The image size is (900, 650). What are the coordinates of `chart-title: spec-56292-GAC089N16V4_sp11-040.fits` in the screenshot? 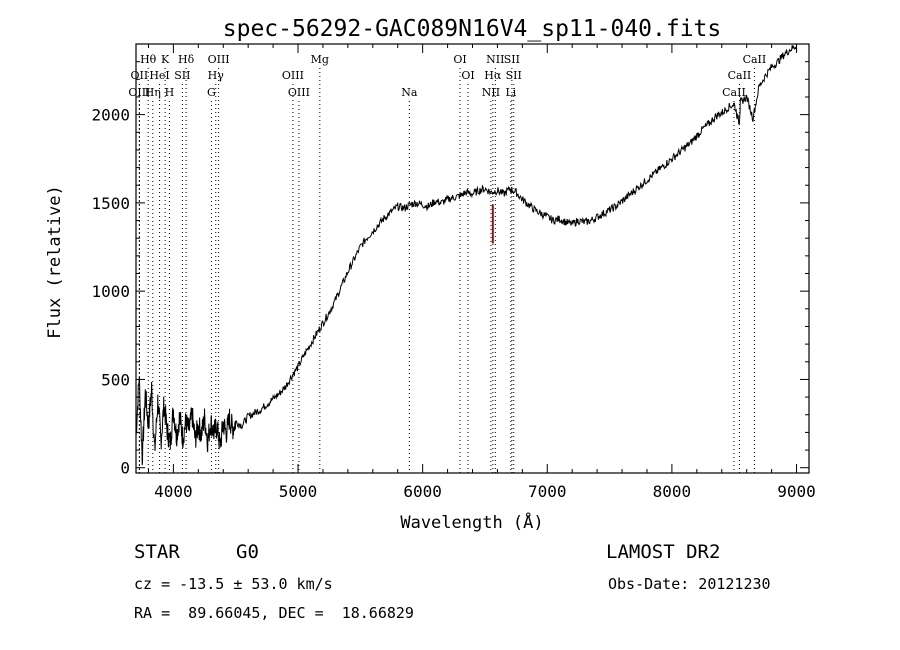 It's located at (472, 29).